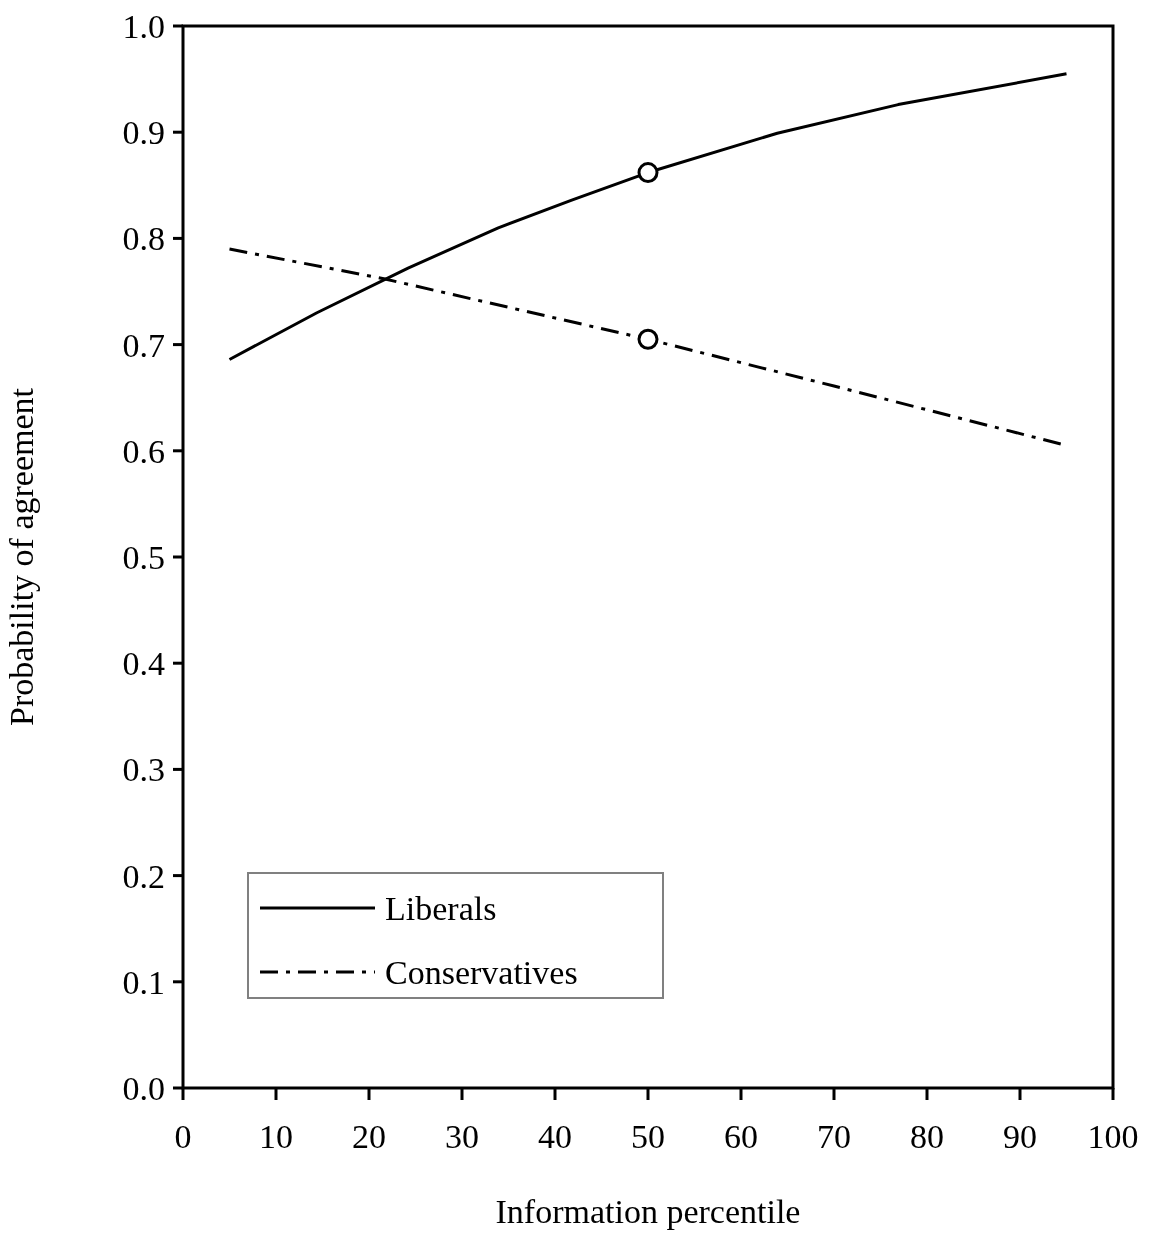 The width and height of the screenshot is (1155, 1245). Describe the element at coordinates (143, 664) in the screenshot. I see `y-tick-label: 0.4` at that location.